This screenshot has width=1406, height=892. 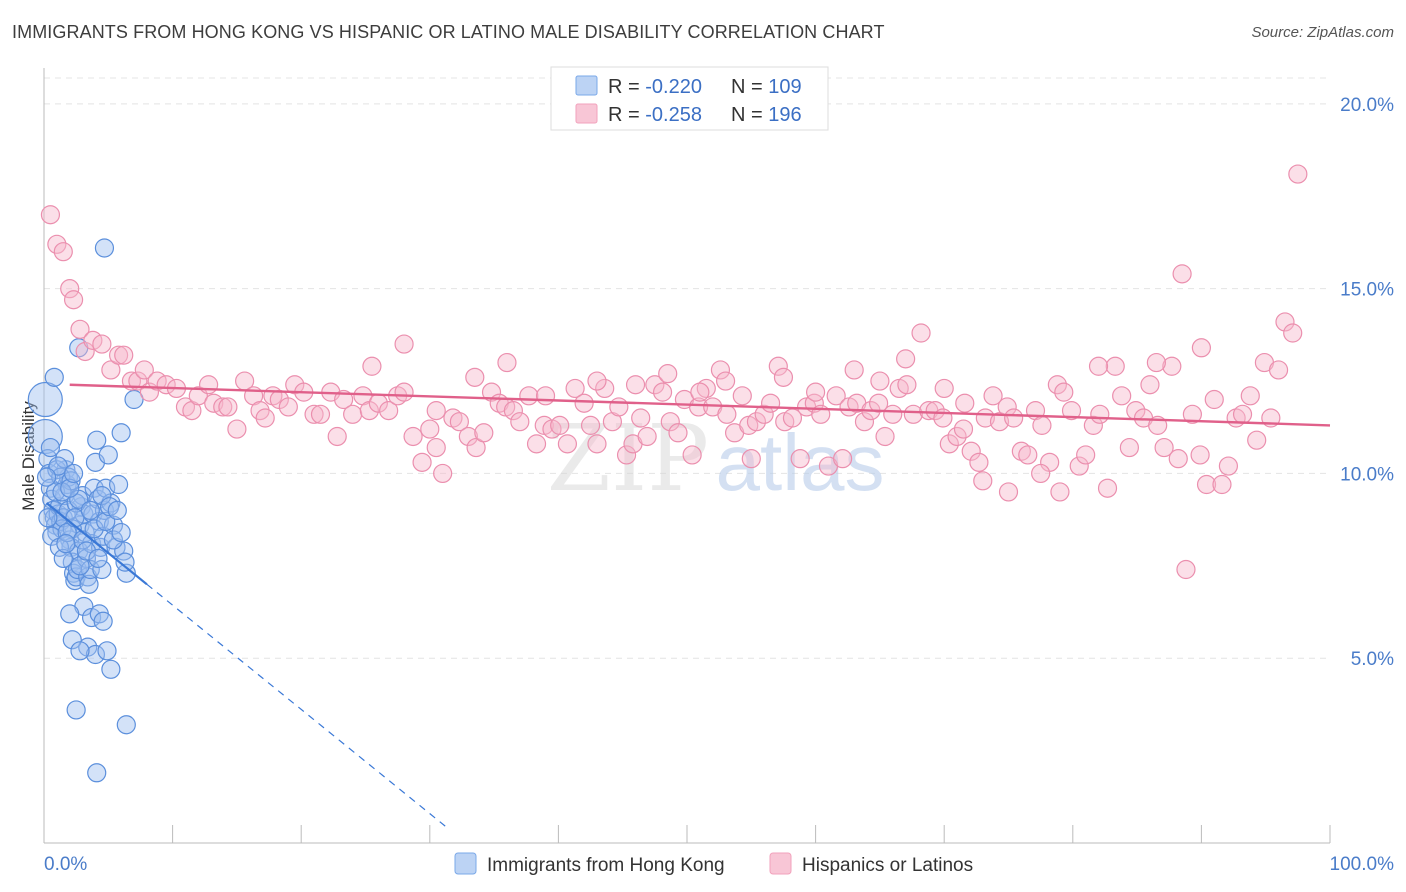 I want to click on legend-pink-r-value: -0.258, so click(x=673, y=115).